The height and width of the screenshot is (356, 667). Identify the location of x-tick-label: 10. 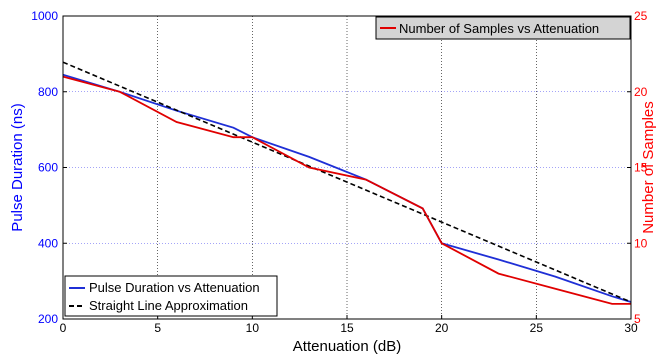
(253, 328).